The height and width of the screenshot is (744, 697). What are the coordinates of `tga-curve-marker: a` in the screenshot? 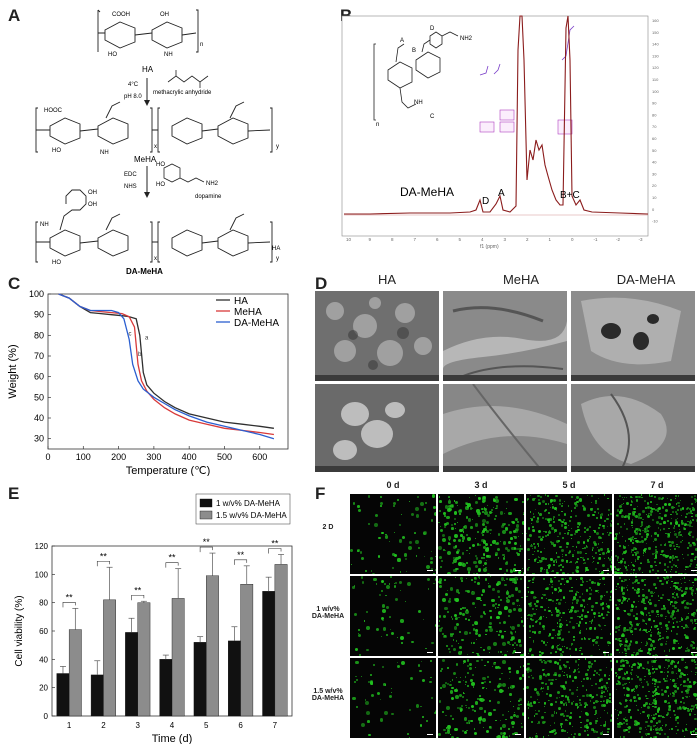 It's located at (147, 338).